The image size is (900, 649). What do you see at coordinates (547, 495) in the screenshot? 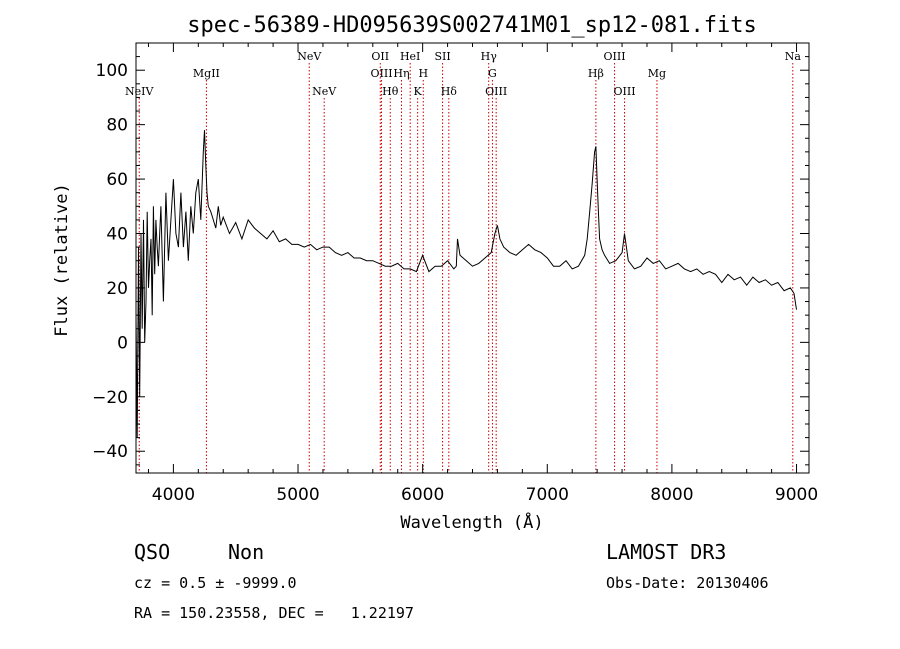
I see `x-tick-label: 7000` at bounding box center [547, 495].